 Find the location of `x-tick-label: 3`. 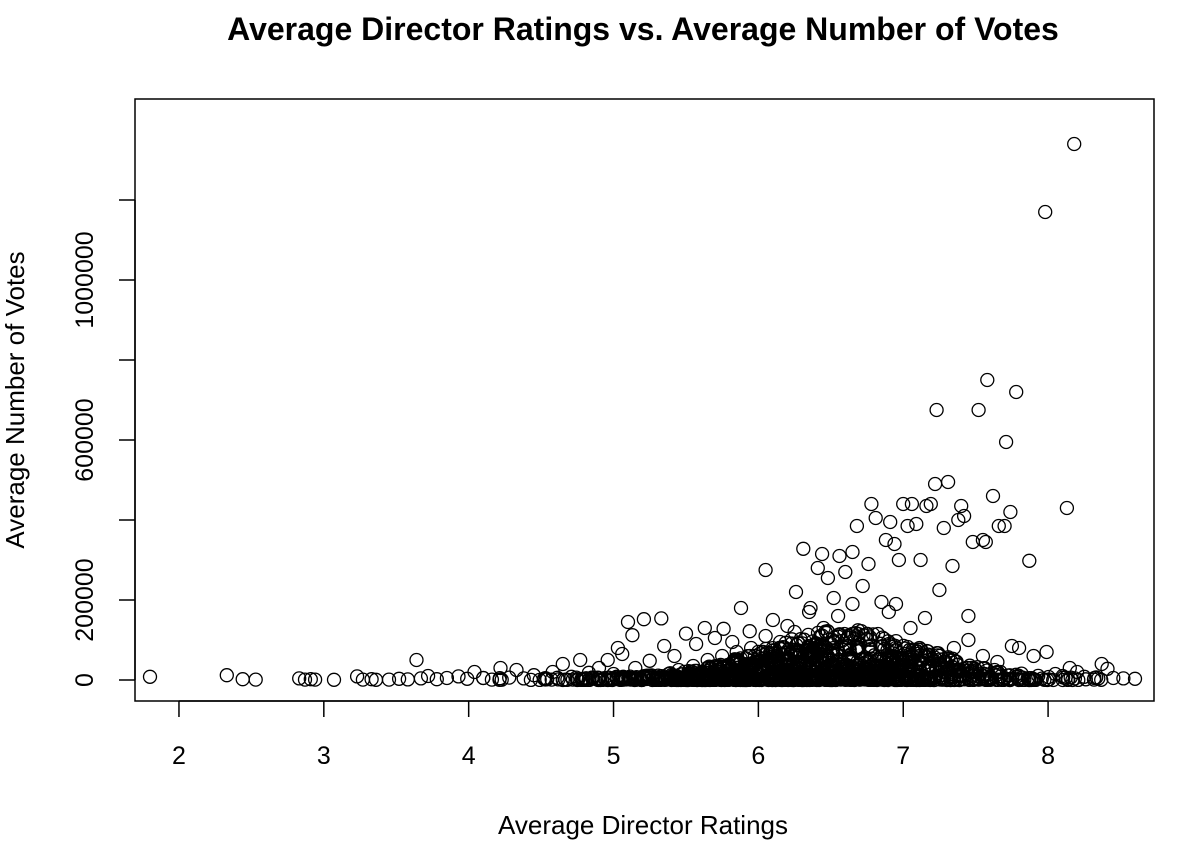

x-tick-label: 3 is located at coordinates (324, 756).